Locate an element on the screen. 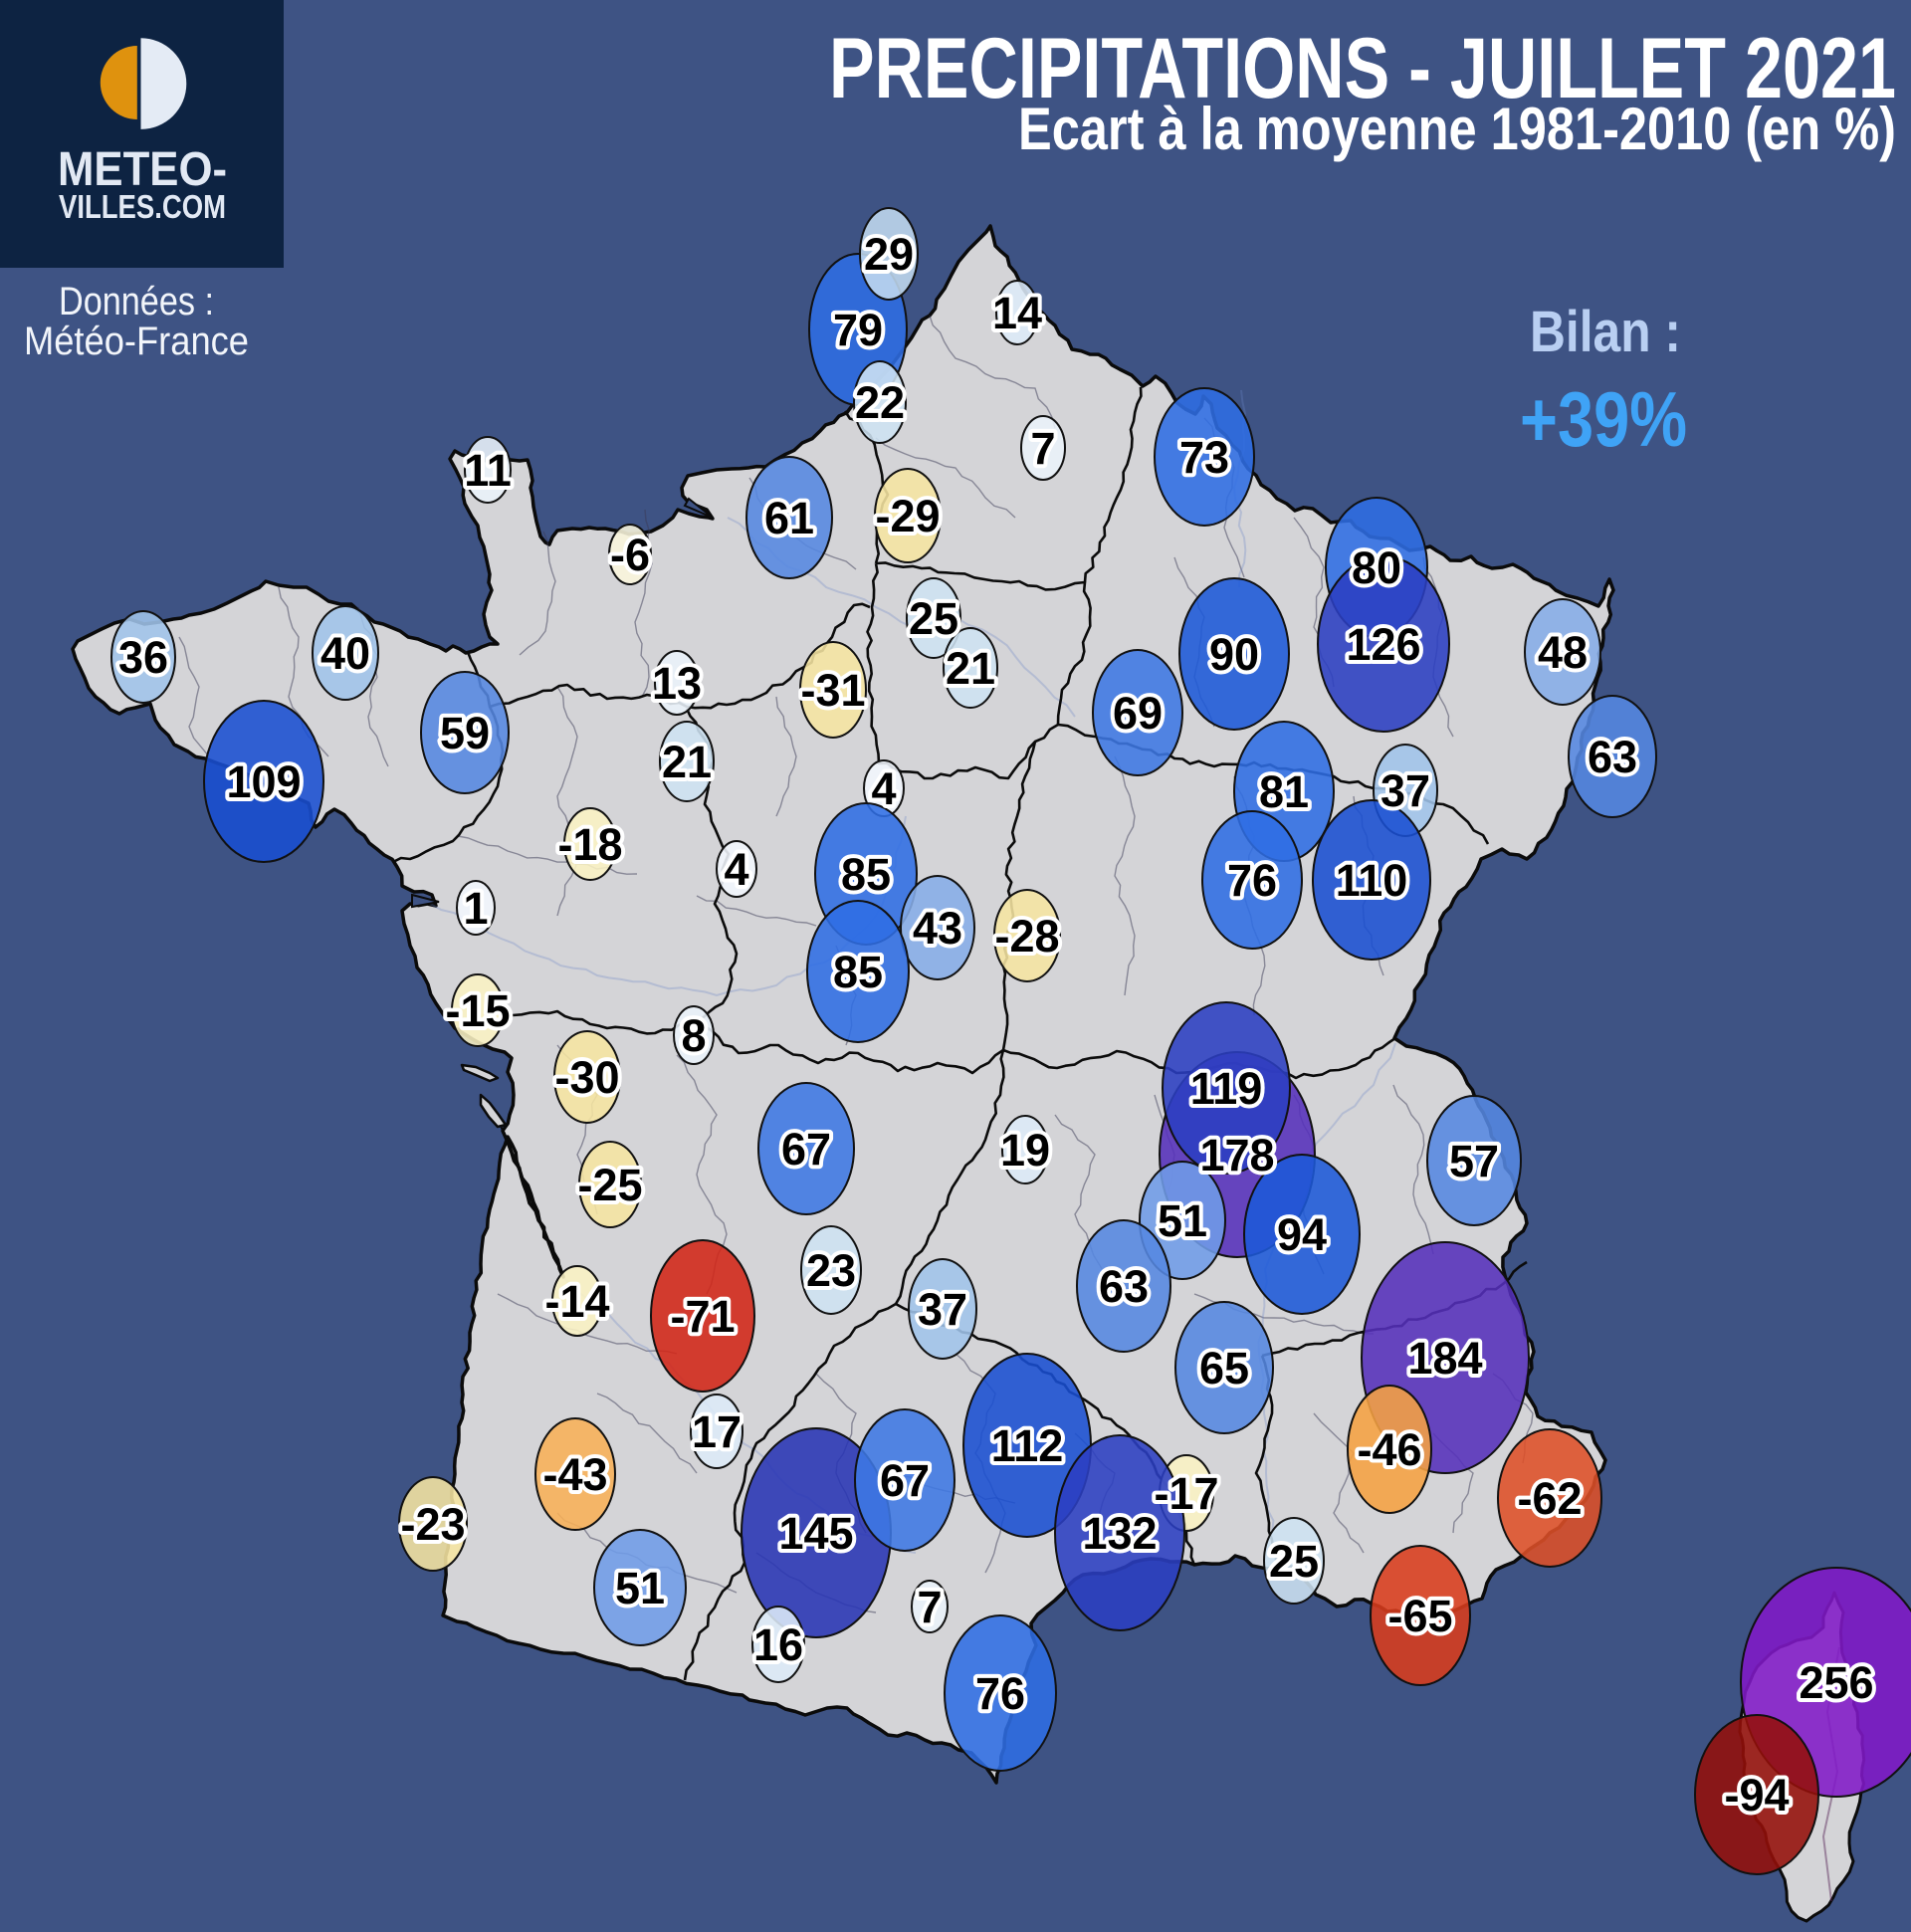 The width and height of the screenshot is (1911, 1932). svg-text: 23 is located at coordinates (831, 1270).